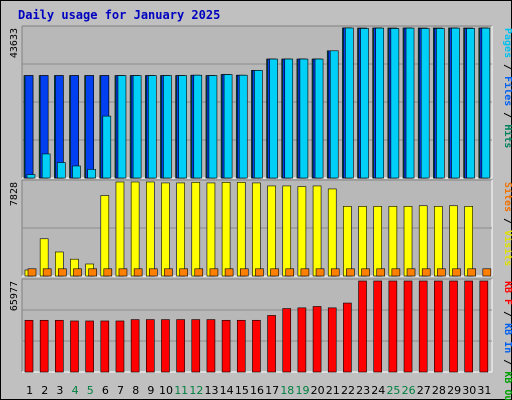 The image size is (512, 400). Describe the element at coordinates (14, 194) in the screenshot. I see `y-max-label: 7828` at that location.